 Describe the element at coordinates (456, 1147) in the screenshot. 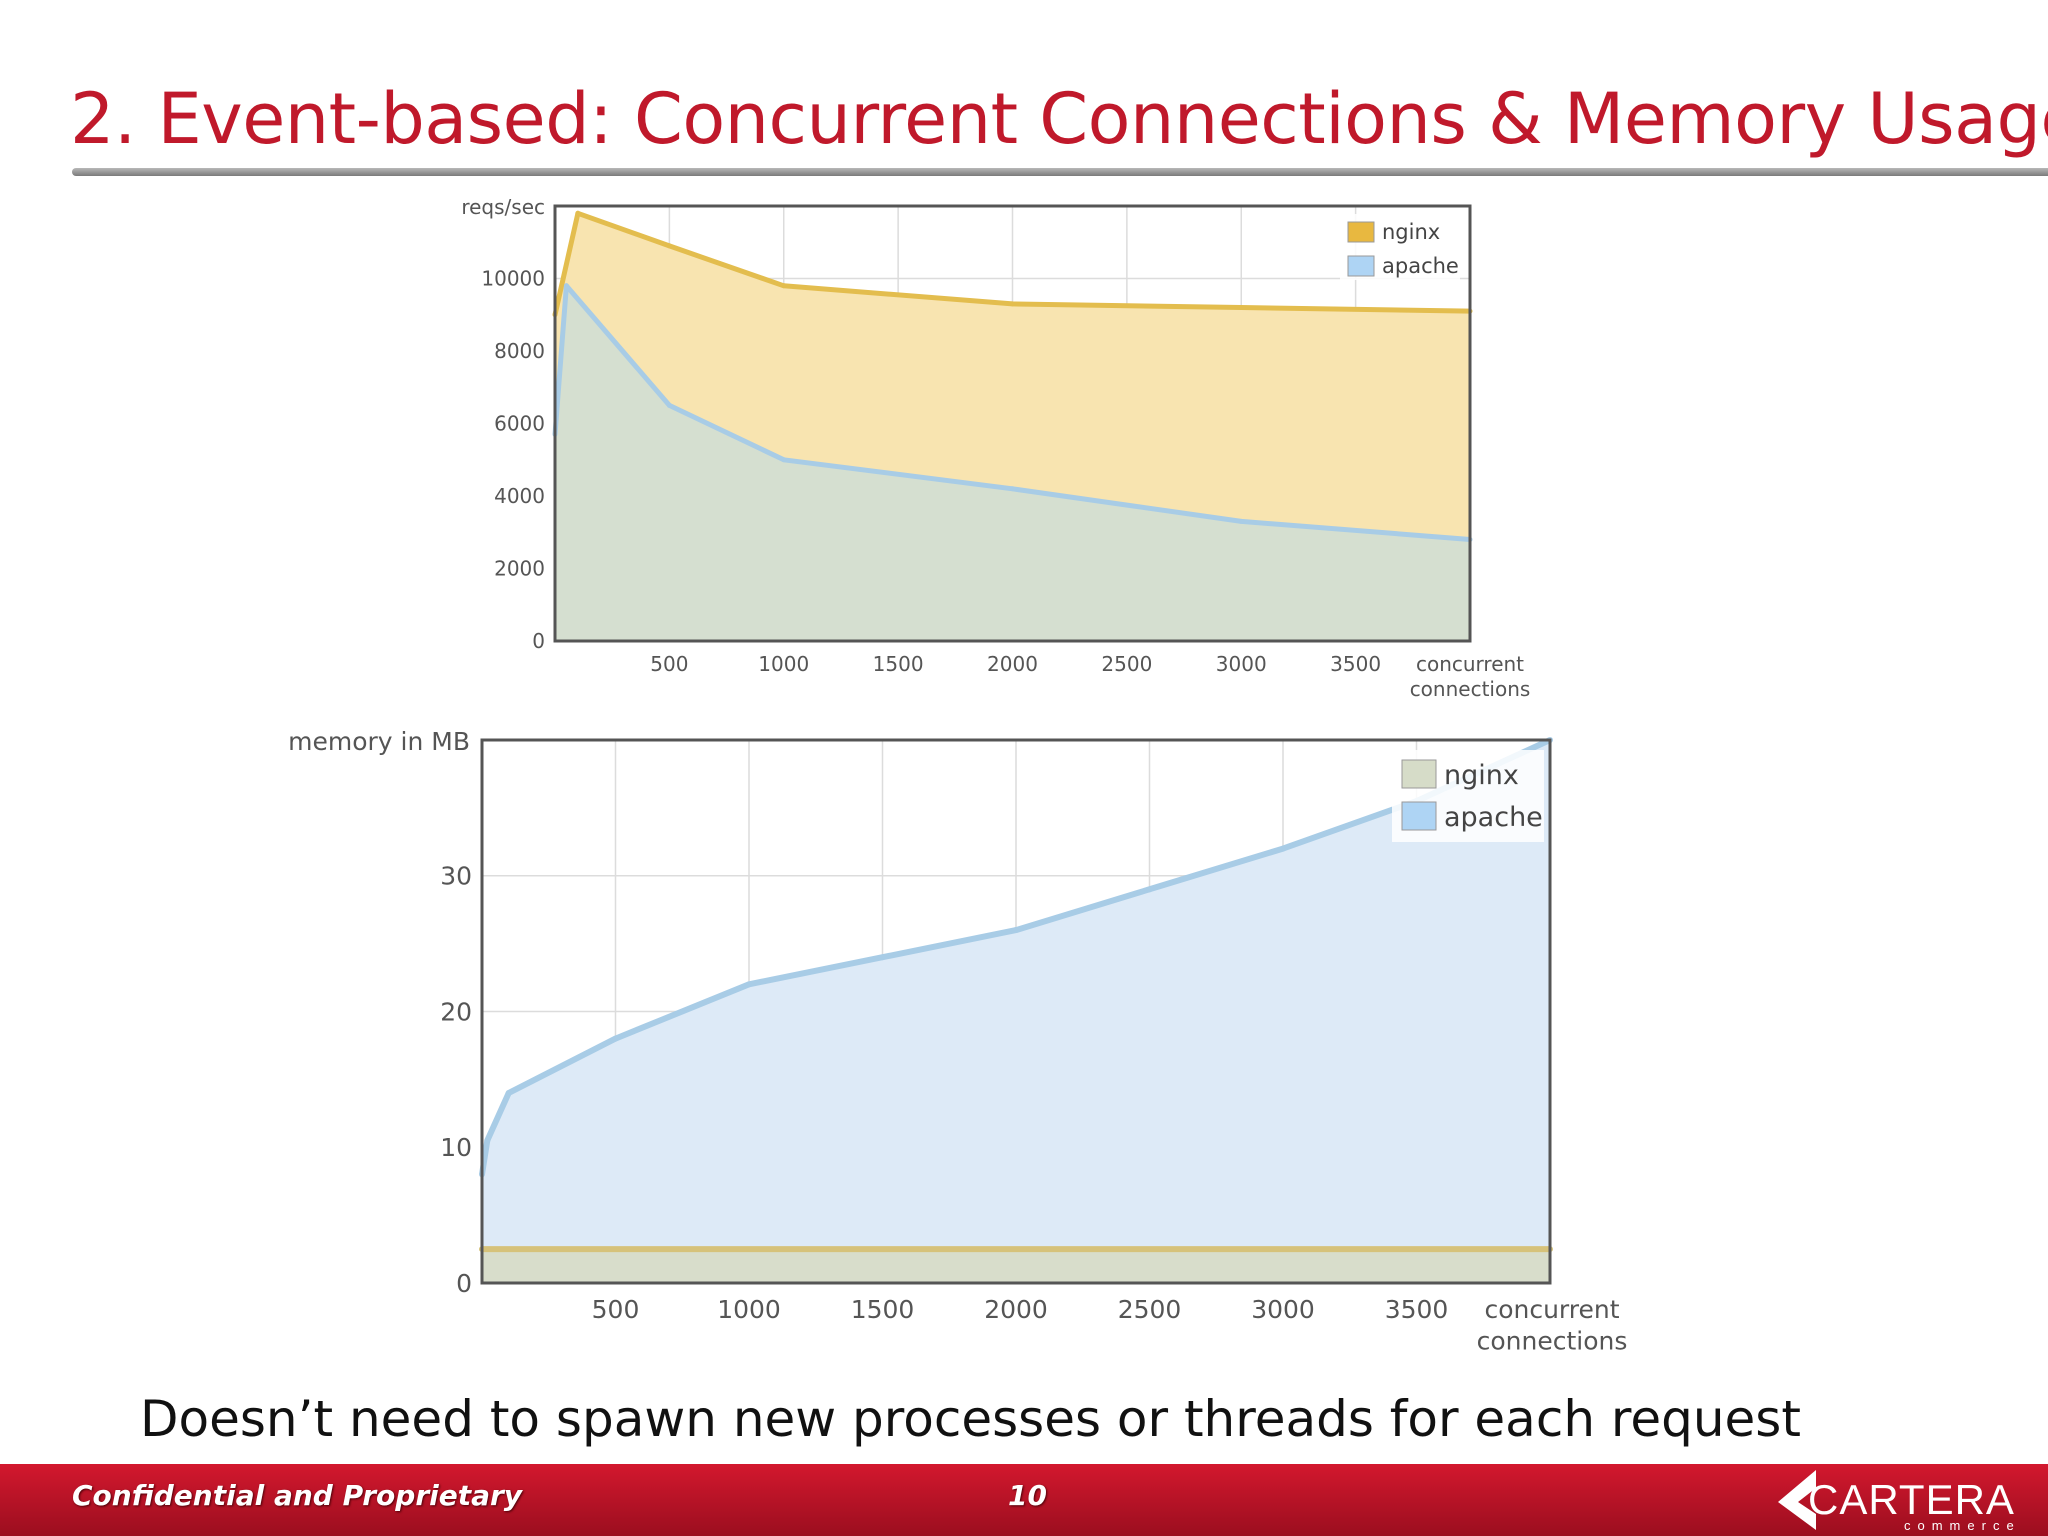

I see `y-tick-label: 10` at that location.